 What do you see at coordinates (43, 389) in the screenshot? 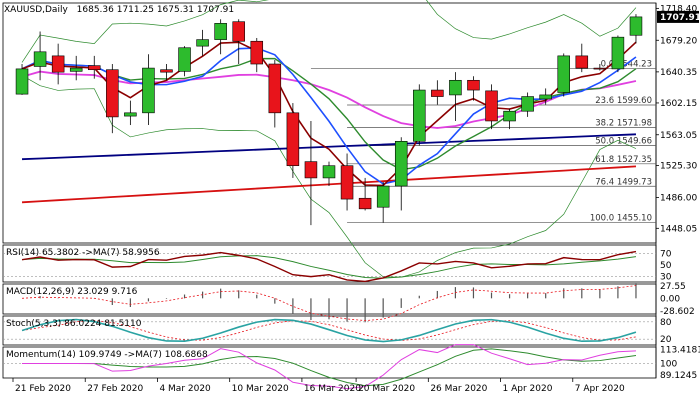
I see `date-tick-label: 21 Feb 2020` at bounding box center [43, 389].